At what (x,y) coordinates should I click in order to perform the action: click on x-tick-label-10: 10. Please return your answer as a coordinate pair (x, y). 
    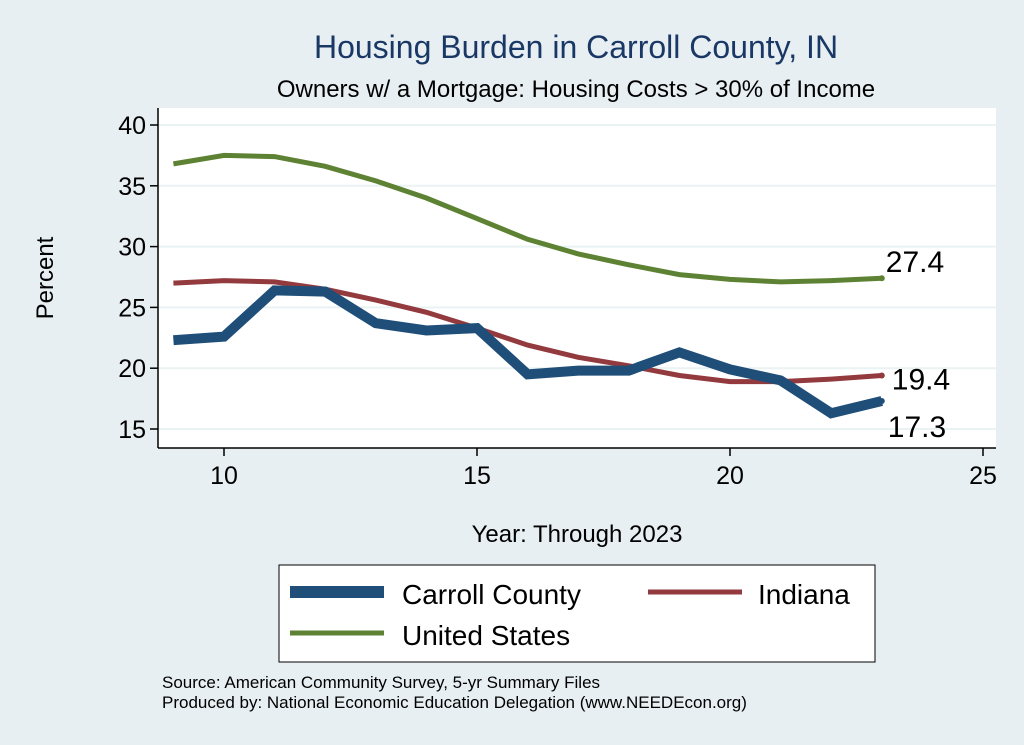
    Looking at the image, I should click on (224, 476).